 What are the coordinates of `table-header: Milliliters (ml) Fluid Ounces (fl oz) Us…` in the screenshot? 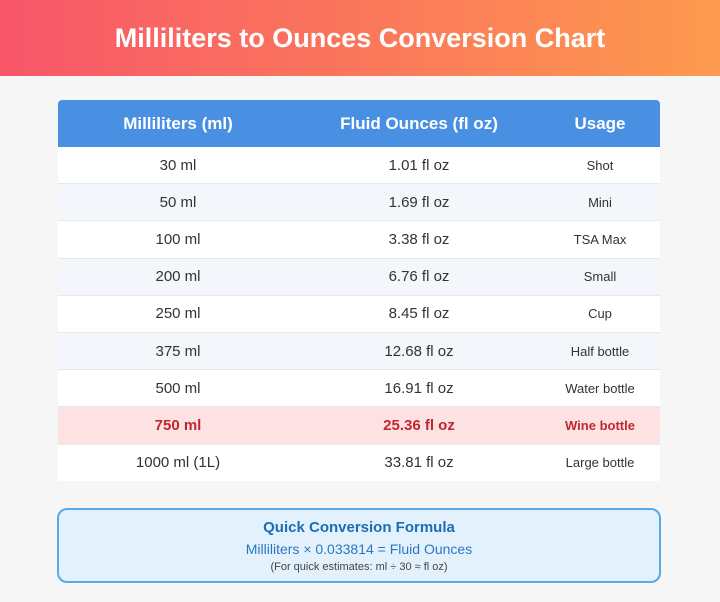 It's located at (359, 123).